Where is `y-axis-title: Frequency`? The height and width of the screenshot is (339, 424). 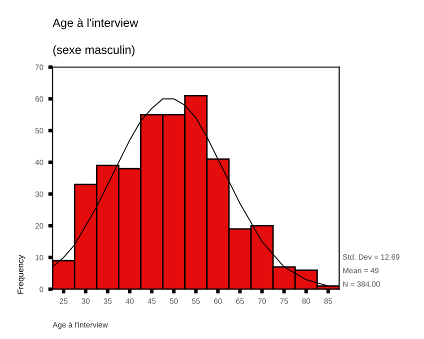 y-axis-title: Frequency is located at coordinates (22, 274).